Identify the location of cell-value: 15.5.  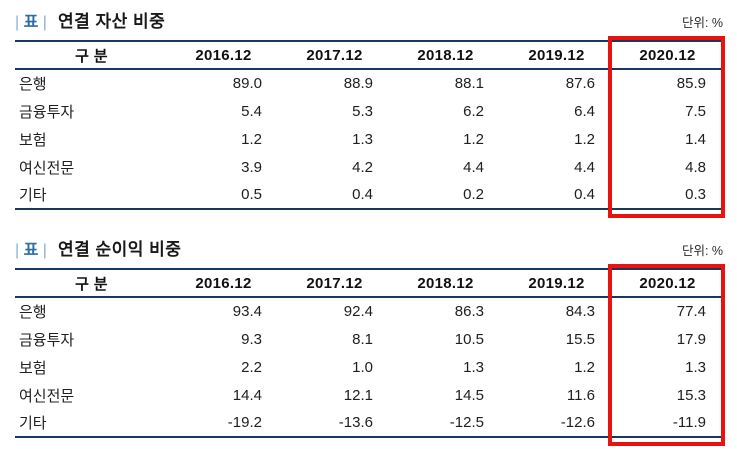
(580, 339).